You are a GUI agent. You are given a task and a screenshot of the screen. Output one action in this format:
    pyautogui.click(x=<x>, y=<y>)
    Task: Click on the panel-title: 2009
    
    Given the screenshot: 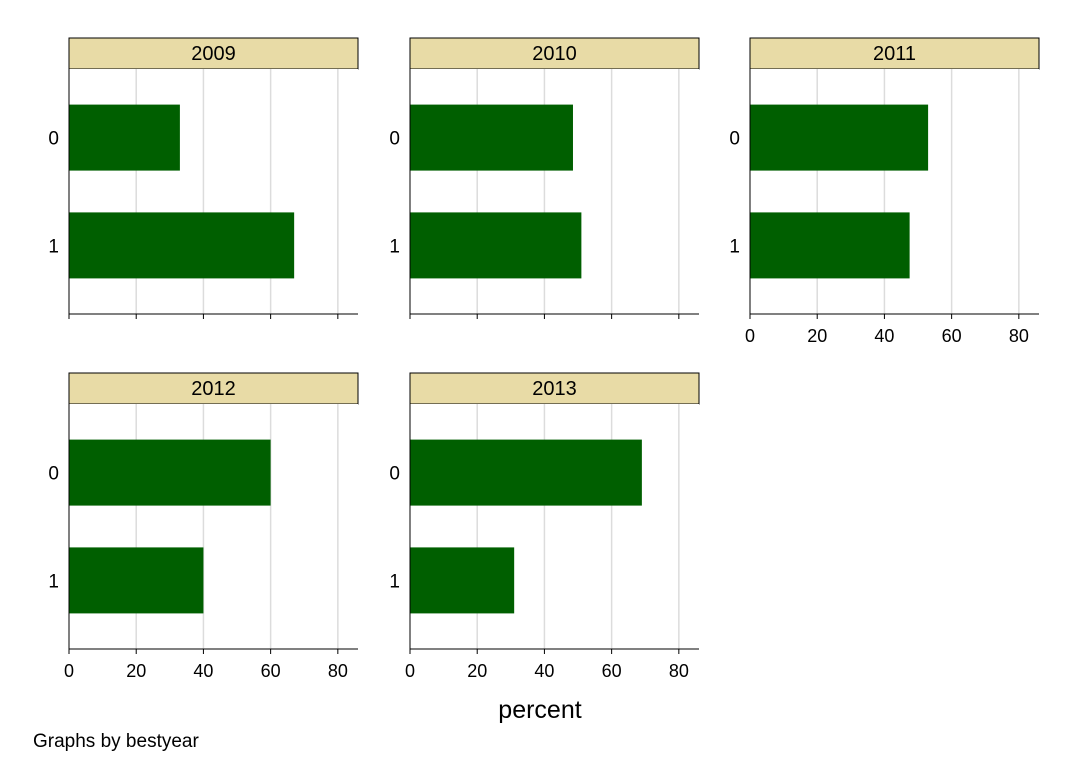 What is the action you would take?
    pyautogui.click(x=213, y=54)
    